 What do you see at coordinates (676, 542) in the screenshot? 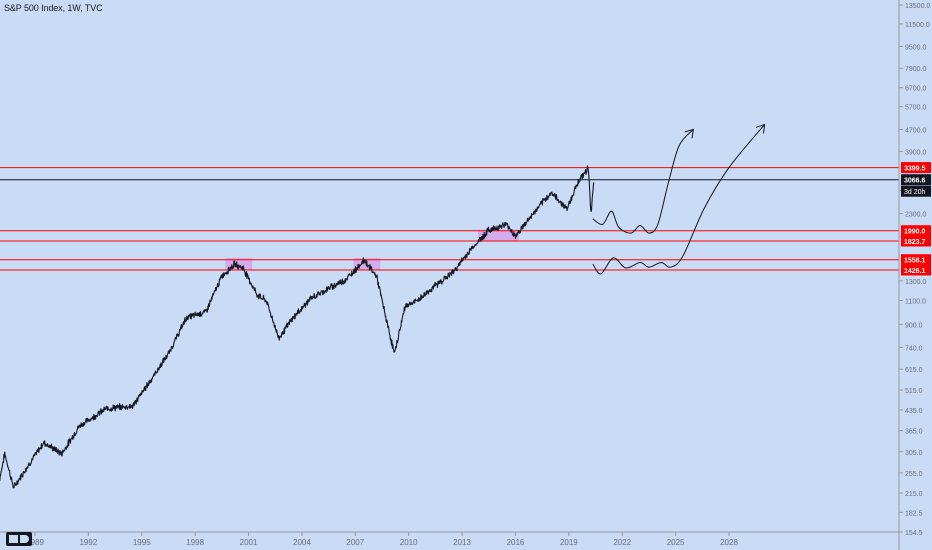
I see `x-tick-label: 2025` at bounding box center [676, 542].